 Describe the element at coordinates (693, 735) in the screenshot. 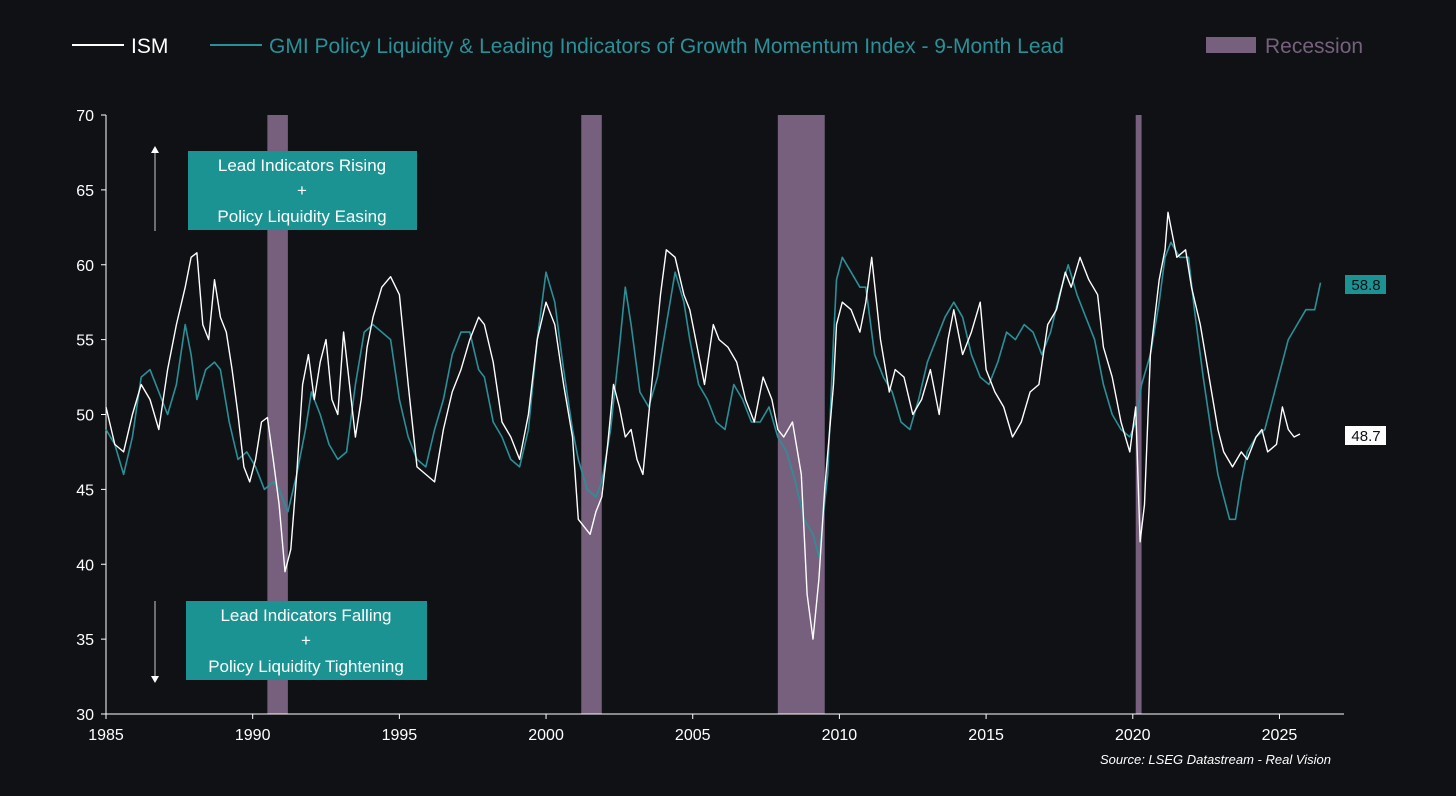

I see `x-tick-label: 2005` at that location.